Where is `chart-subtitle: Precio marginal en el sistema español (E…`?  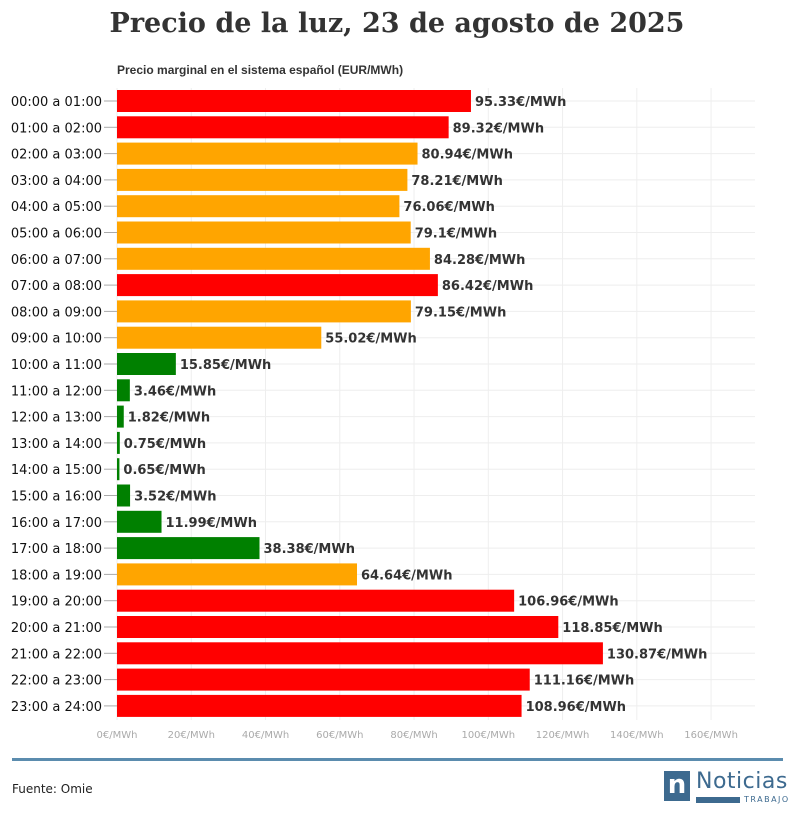
chart-subtitle: Precio marginal en el sistema español (E… is located at coordinates (260, 70).